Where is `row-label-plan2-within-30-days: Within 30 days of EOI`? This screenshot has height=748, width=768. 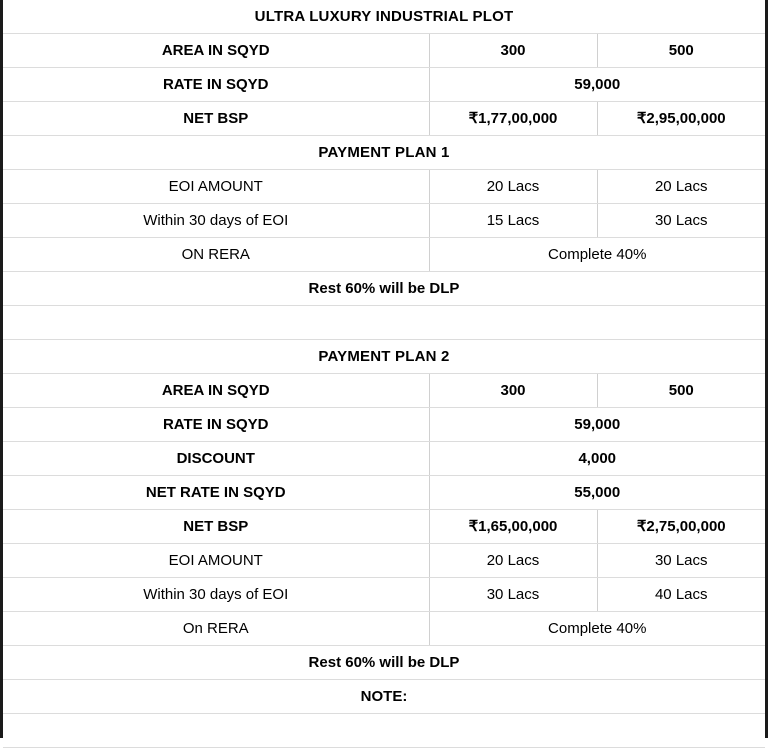 row-label-plan2-within-30-days: Within 30 days of EOI is located at coordinates (216, 594).